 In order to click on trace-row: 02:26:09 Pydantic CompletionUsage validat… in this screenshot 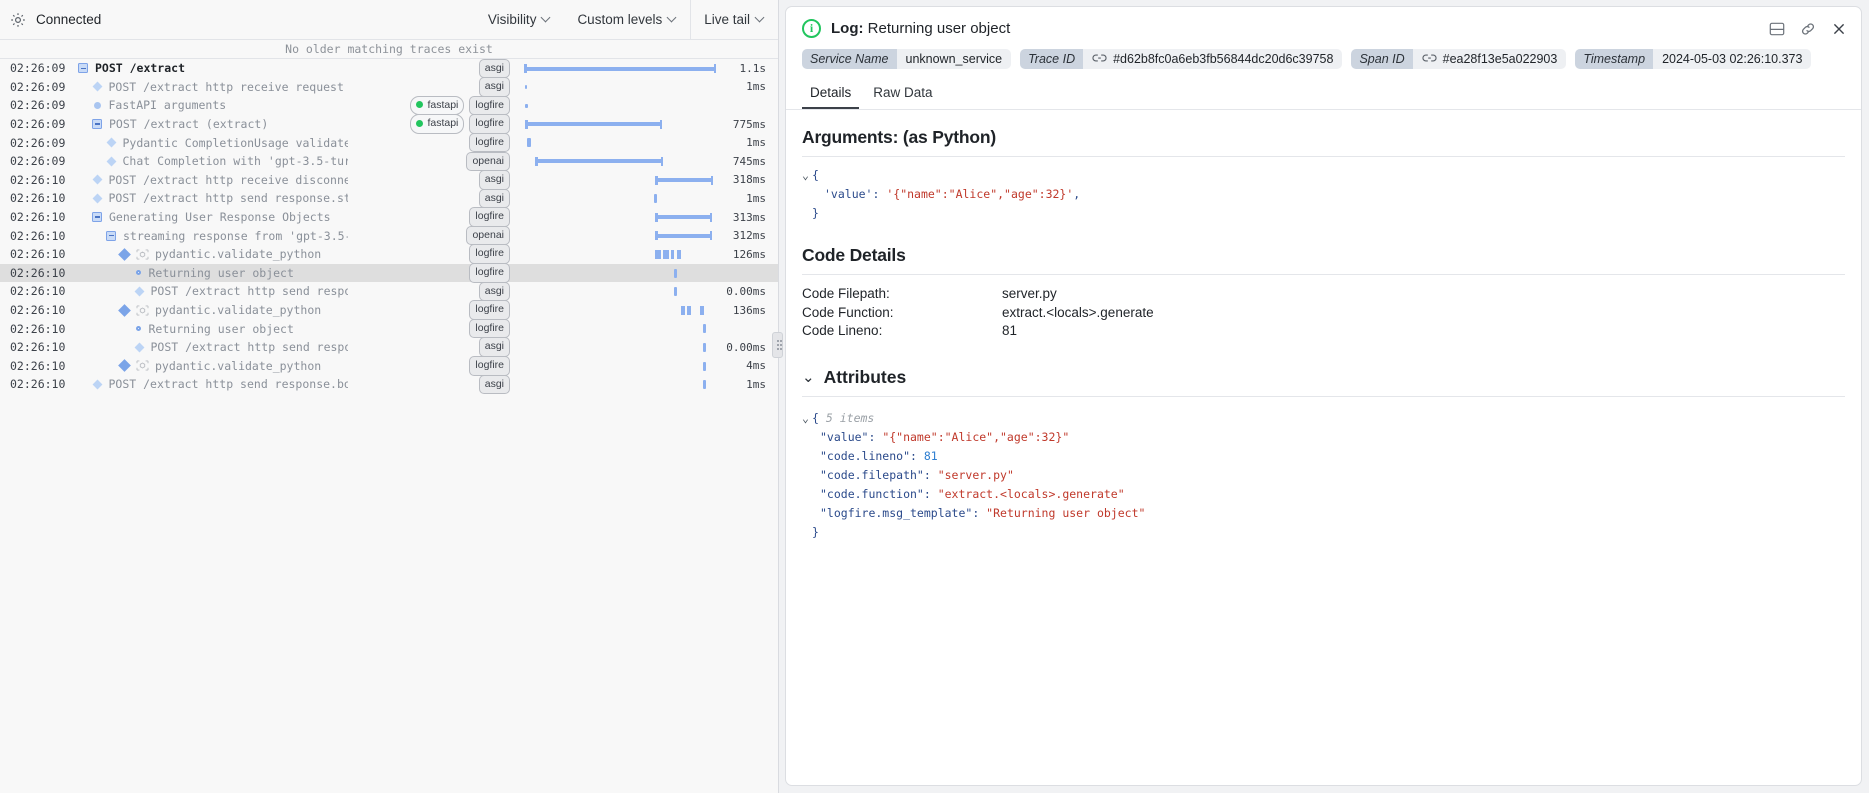, I will do `click(389, 142)`.